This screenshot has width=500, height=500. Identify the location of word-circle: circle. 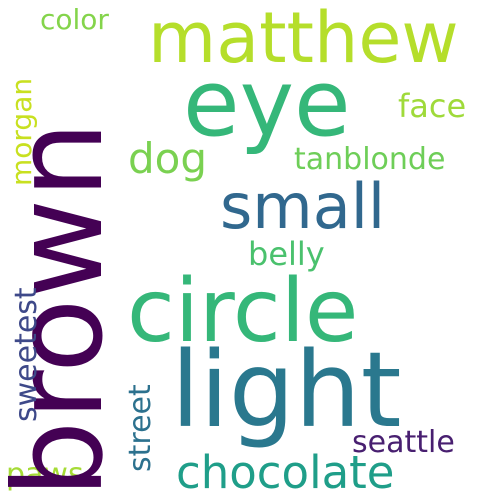
(243, 311).